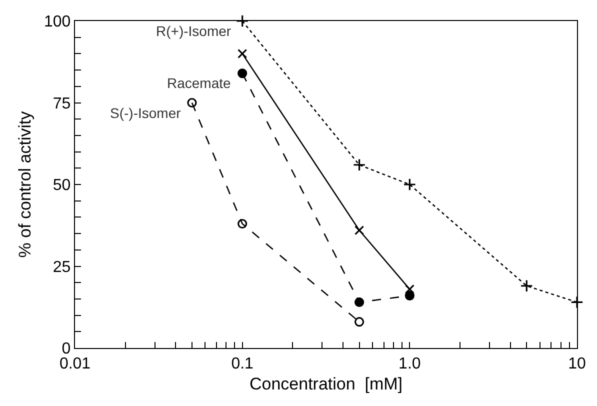  Describe the element at coordinates (75, 363) in the screenshot. I see `x-tick-label: 0.01` at that location.